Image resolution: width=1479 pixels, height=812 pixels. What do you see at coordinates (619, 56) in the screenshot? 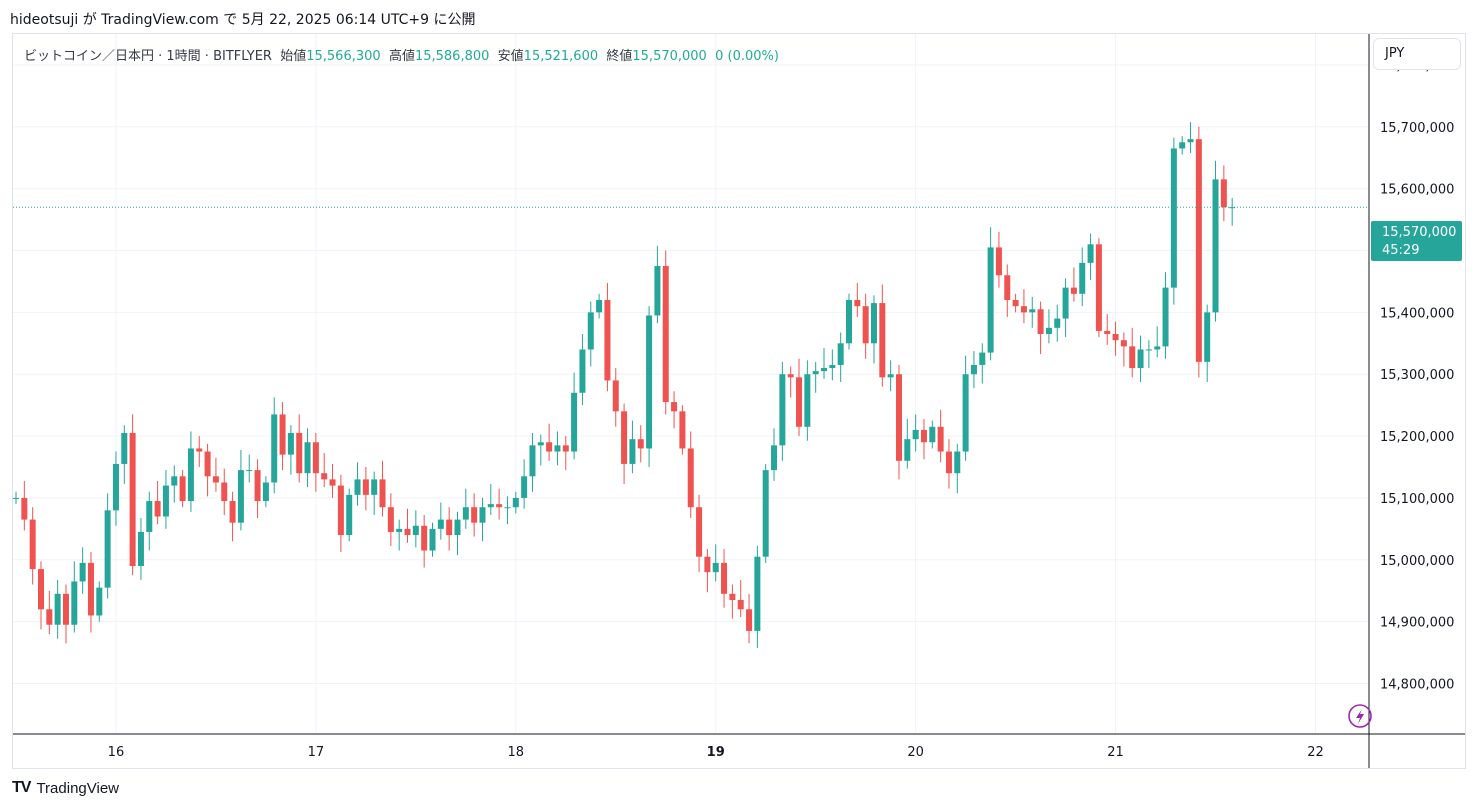
I see `legend-close-label: 終値` at bounding box center [619, 56].